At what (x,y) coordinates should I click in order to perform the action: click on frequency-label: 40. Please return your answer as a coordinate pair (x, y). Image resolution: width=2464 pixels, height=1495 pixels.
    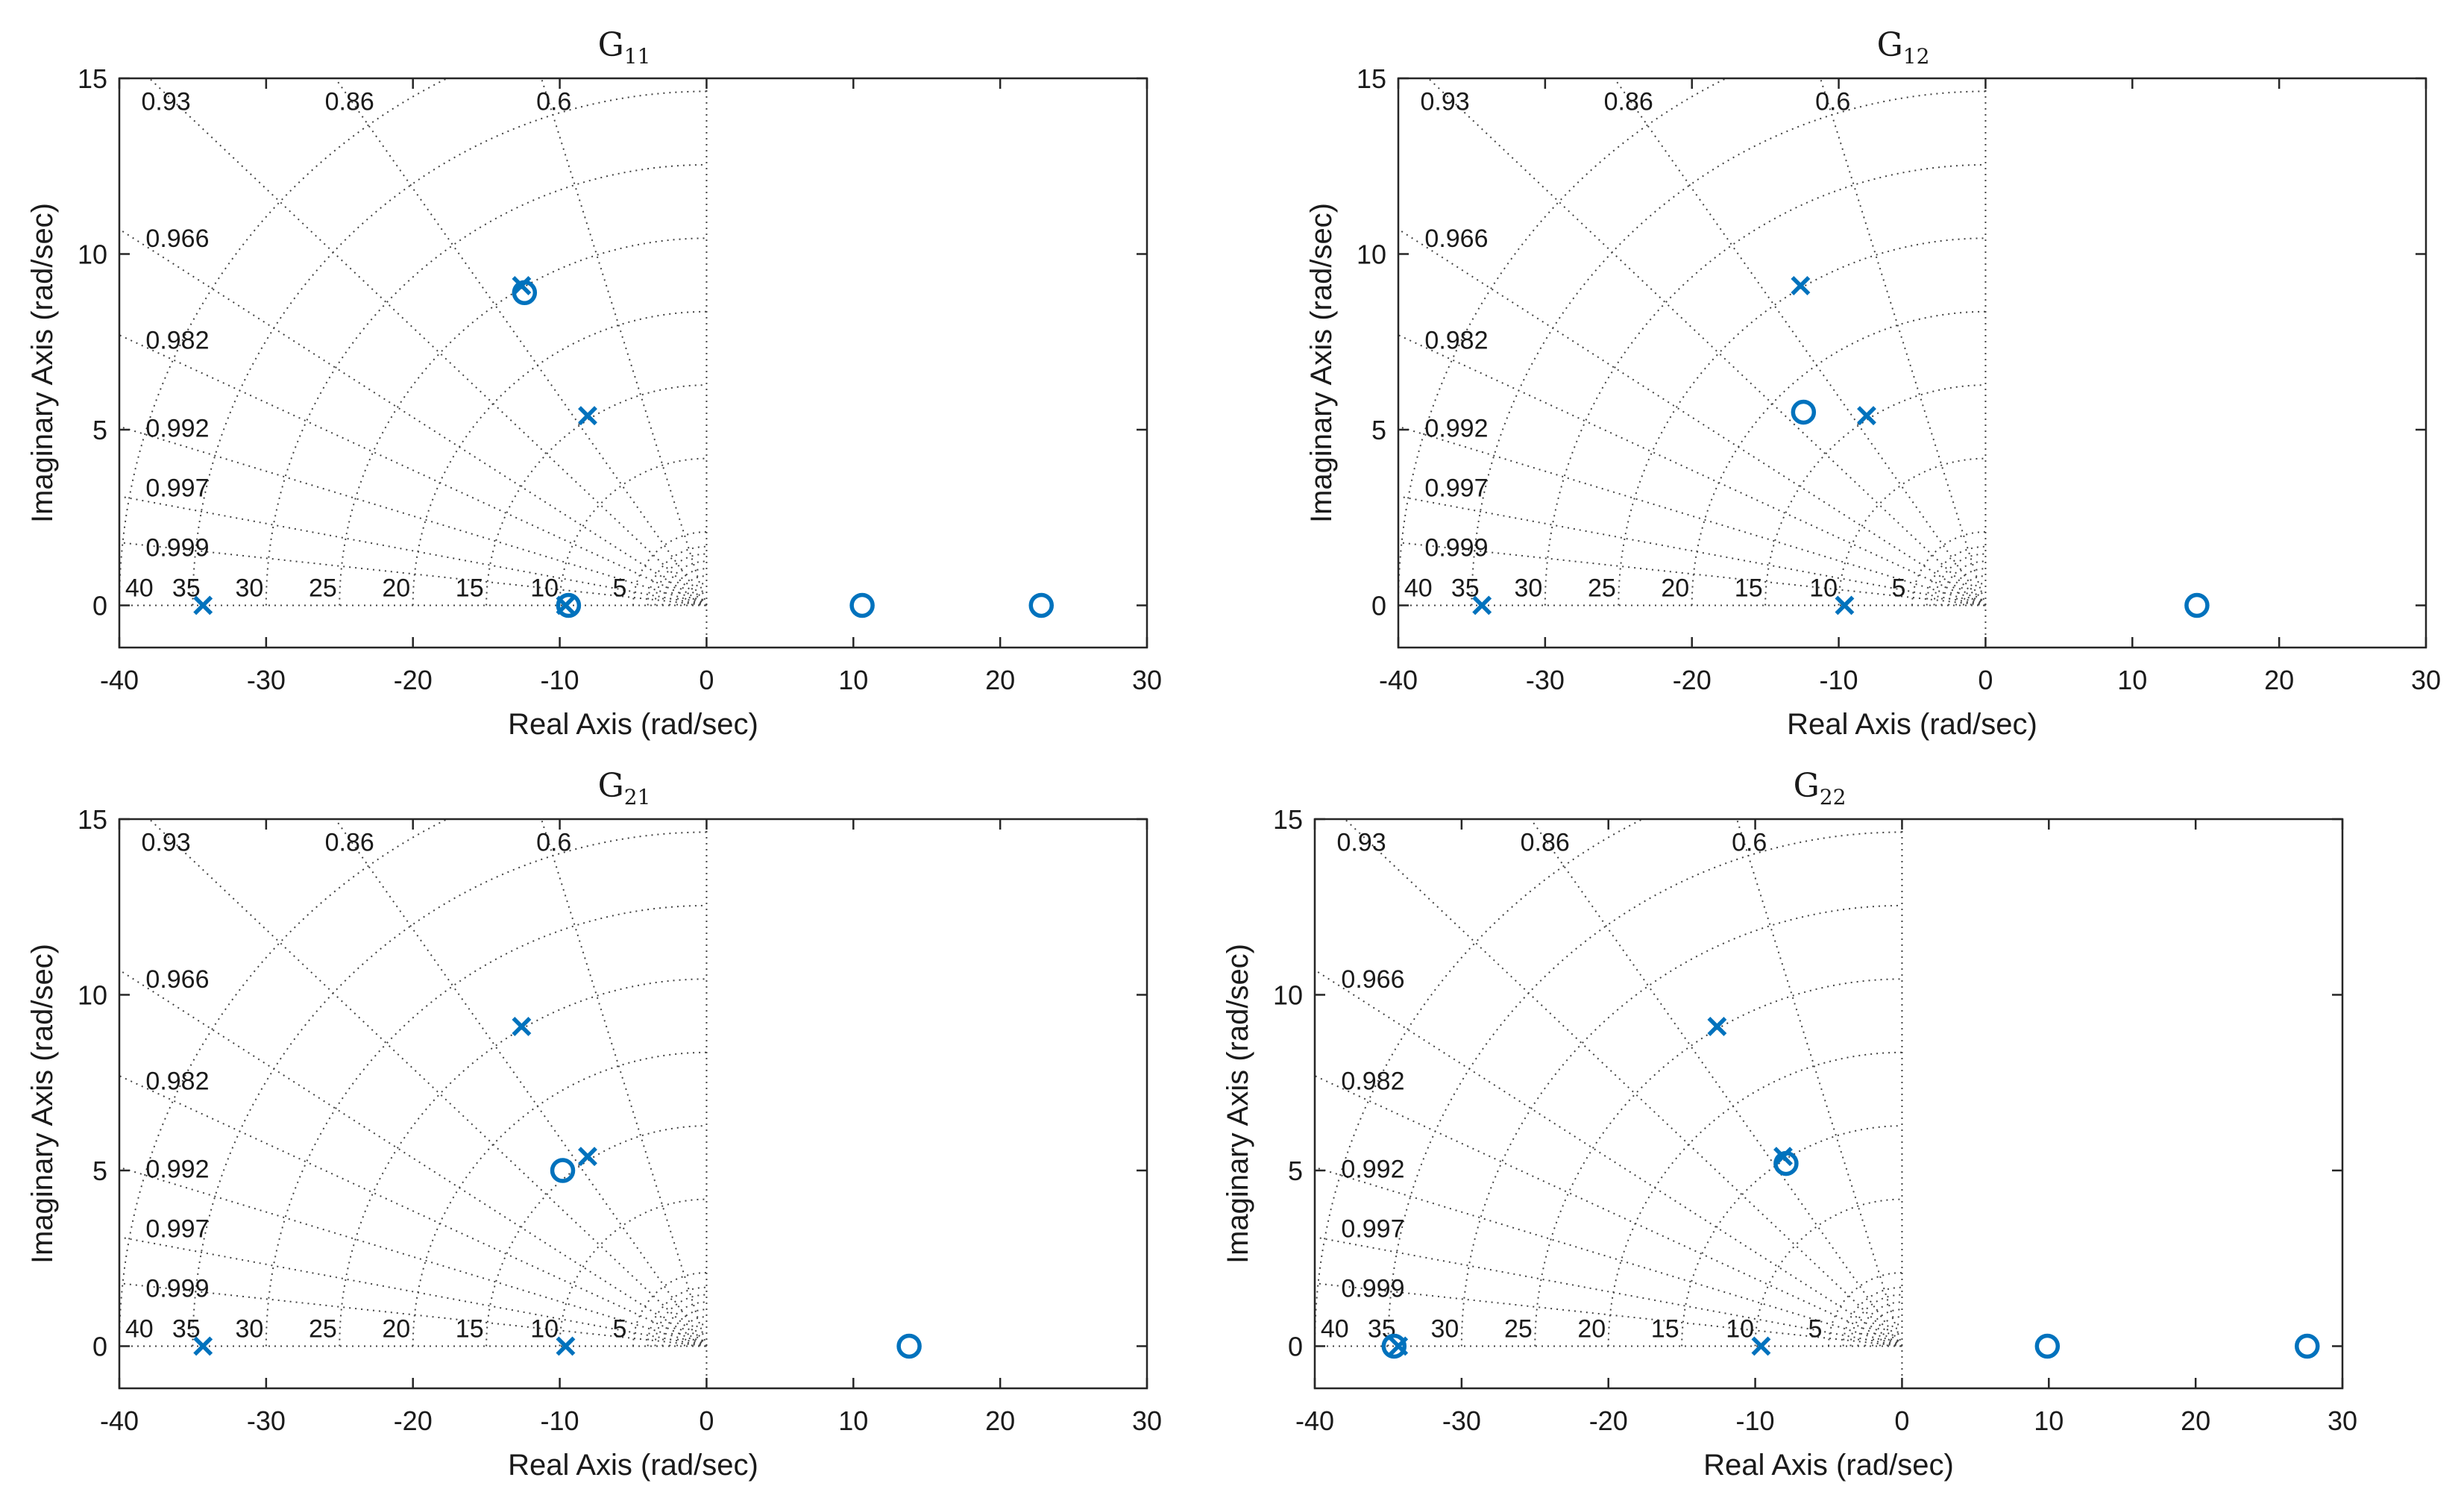
    Looking at the image, I should click on (1335, 1329).